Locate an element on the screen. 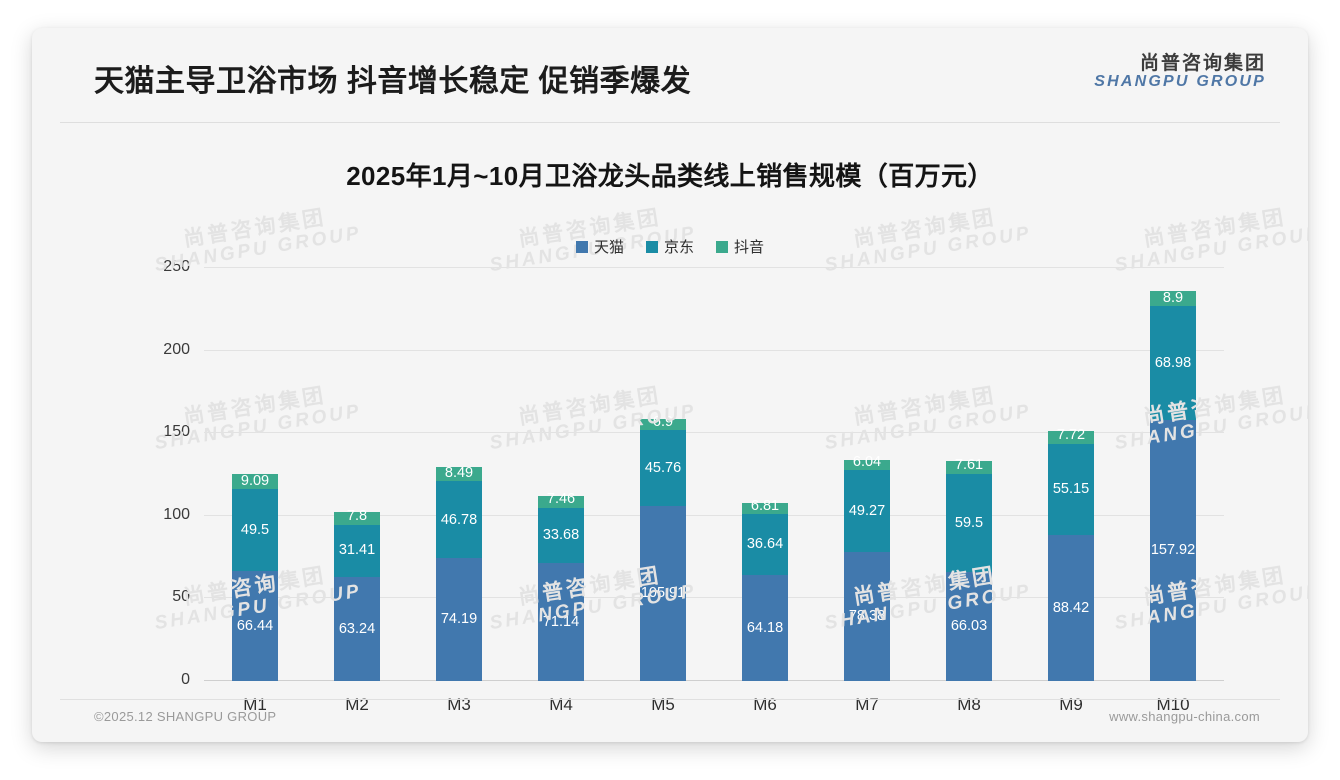 This screenshot has width=1340, height=780. x-axis-line: 0 is located at coordinates (702, 679).